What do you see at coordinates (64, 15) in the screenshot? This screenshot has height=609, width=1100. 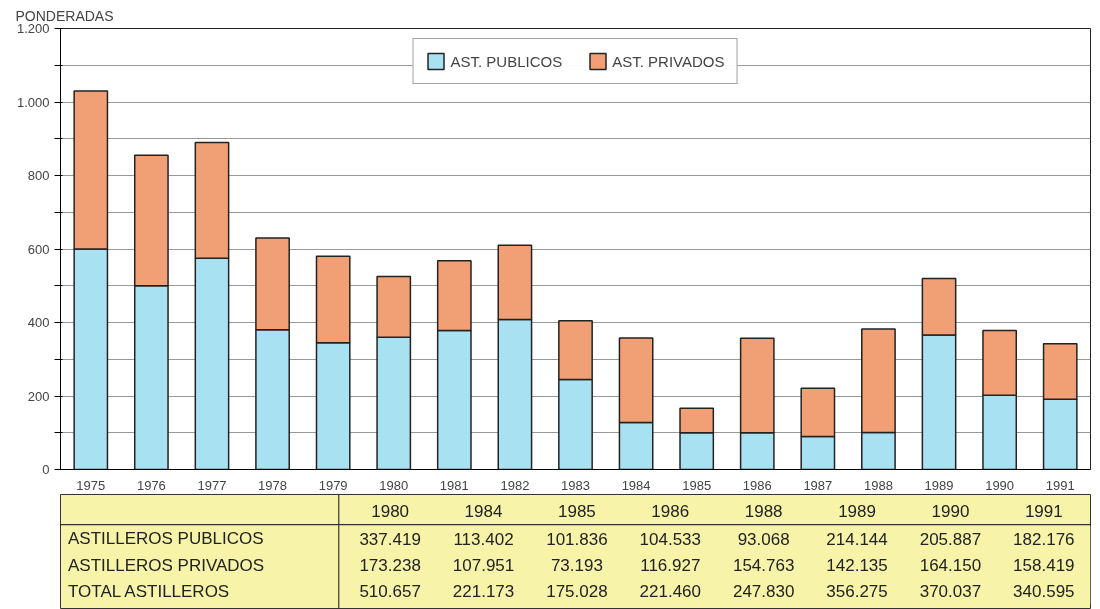 I see `y-axis-title: PONDERADAS` at bounding box center [64, 15].